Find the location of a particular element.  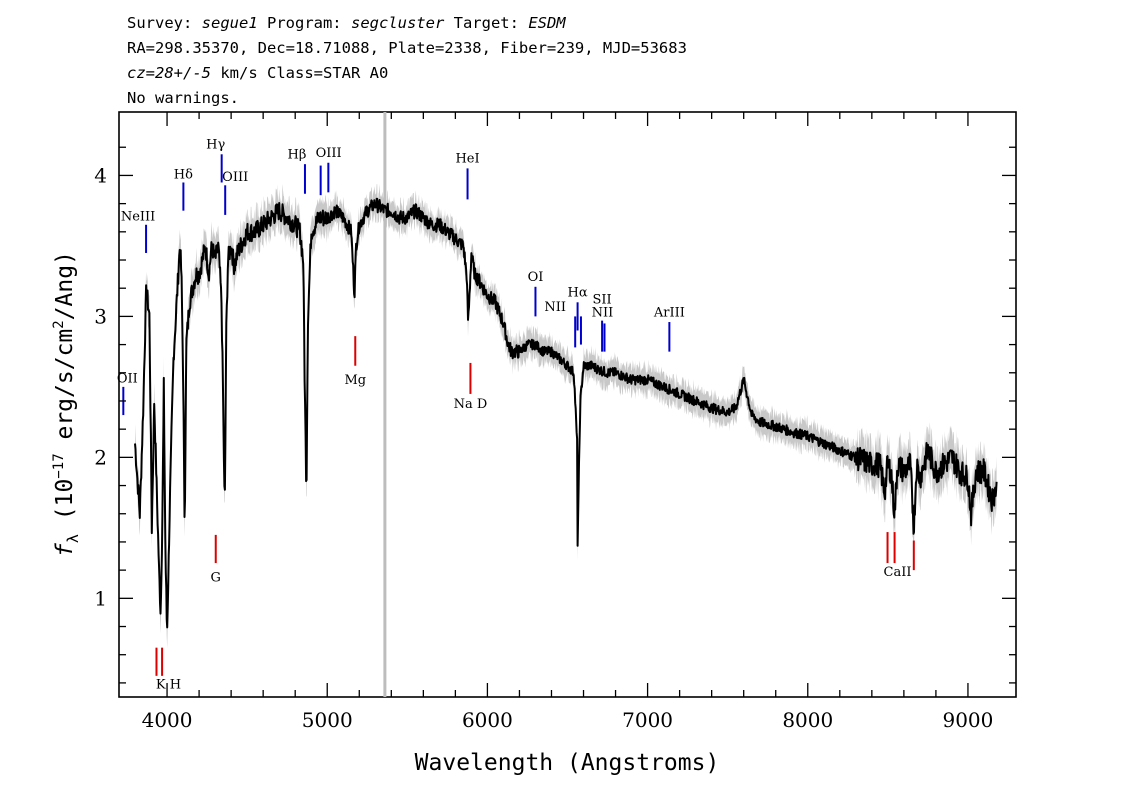

y-axis-title-part: /Ang) is located at coordinates (65, 285).